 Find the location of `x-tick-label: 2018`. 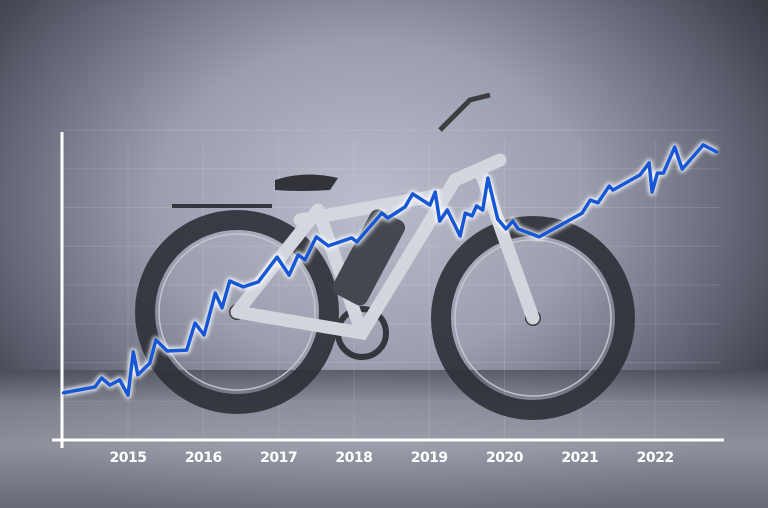

x-tick-label: 2018 is located at coordinates (353, 458).